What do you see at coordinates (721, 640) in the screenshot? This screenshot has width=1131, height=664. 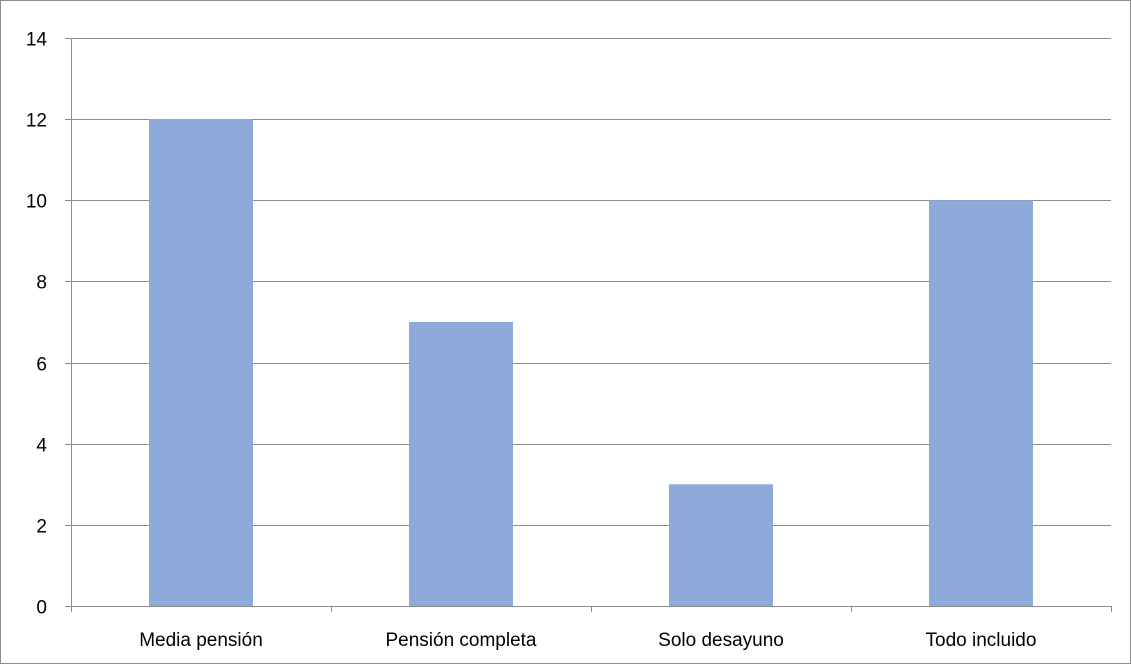 I see `x-tick-label-2: Solo desayuno` at bounding box center [721, 640].